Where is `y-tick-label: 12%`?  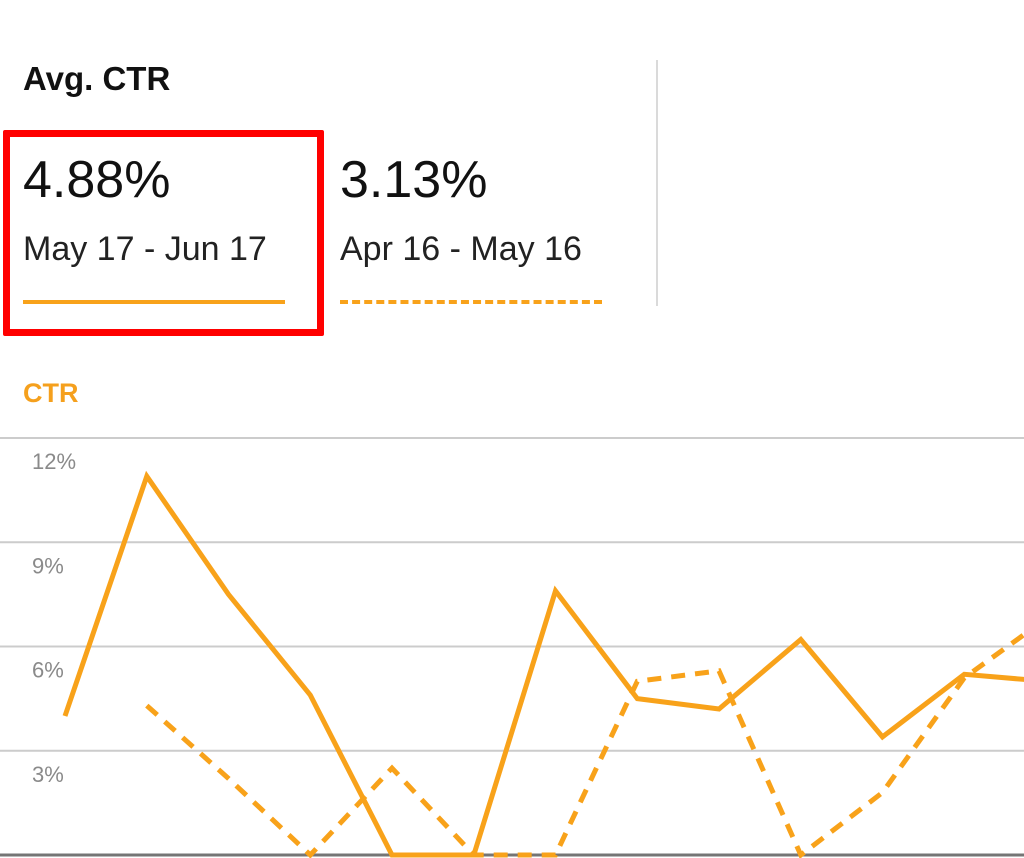 y-tick-label: 12% is located at coordinates (54, 461).